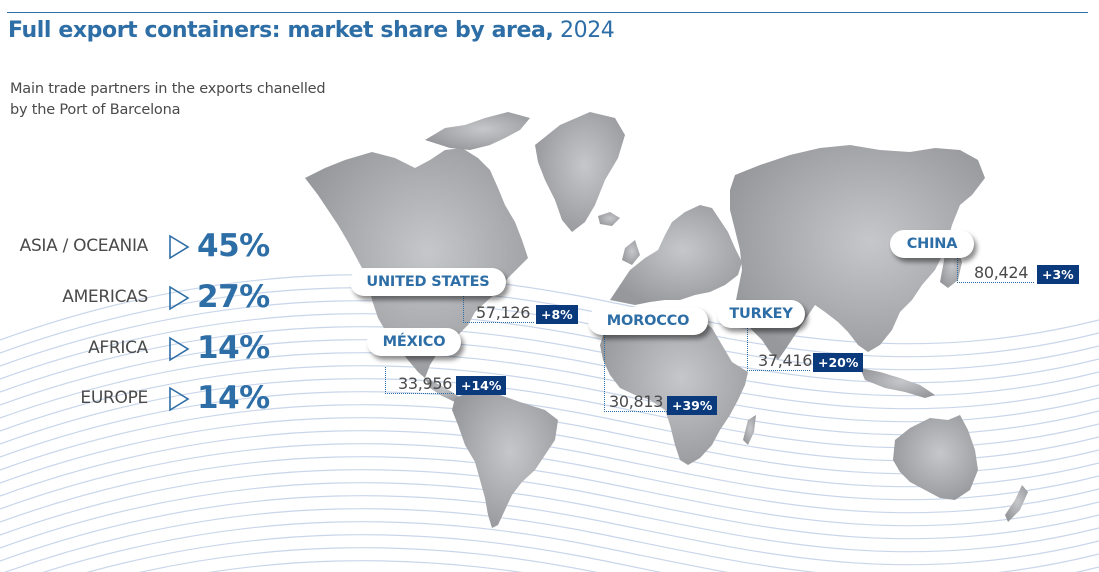 Image resolution: width=1099 pixels, height=572 pixels. What do you see at coordinates (609, 219) in the screenshot?
I see `iceland-shape` at bounding box center [609, 219].